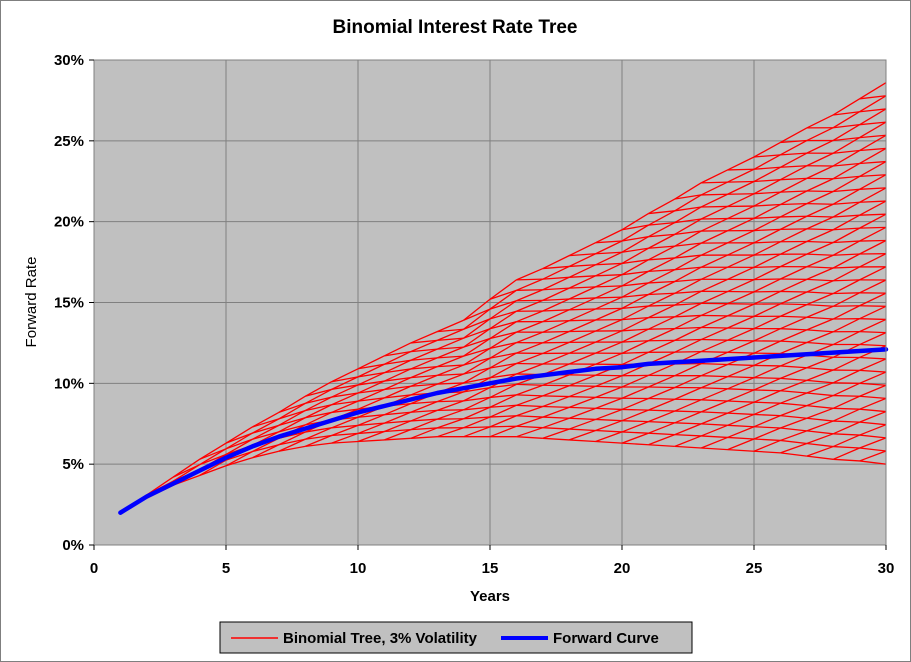  I want to click on x-tick-label: 10, so click(358, 568).